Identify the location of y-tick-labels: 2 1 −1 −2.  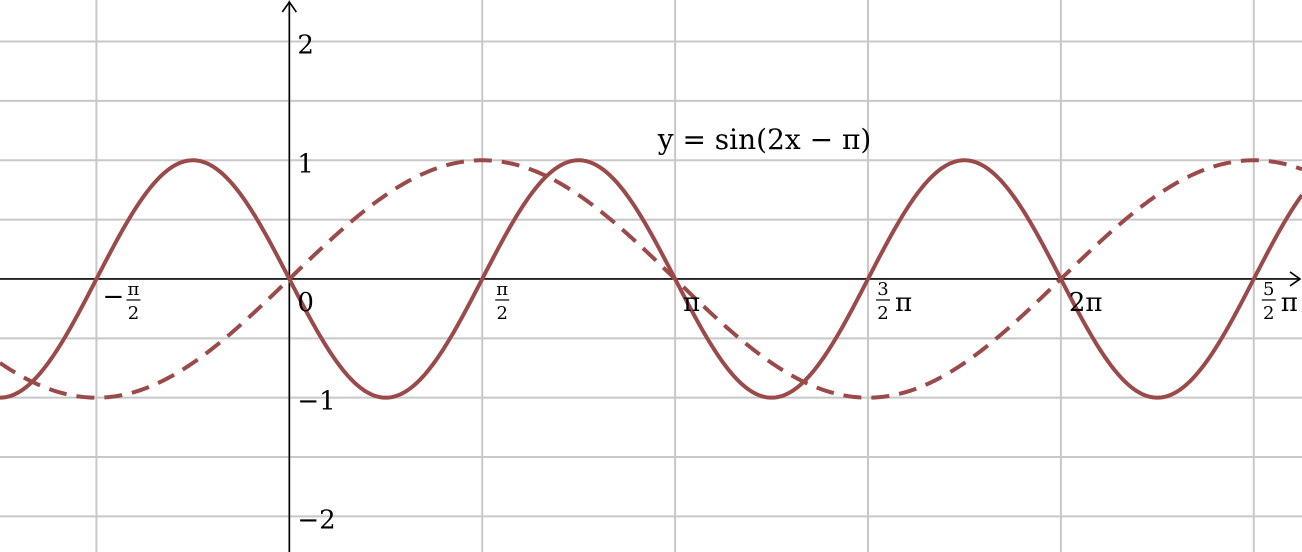
(316, 283).